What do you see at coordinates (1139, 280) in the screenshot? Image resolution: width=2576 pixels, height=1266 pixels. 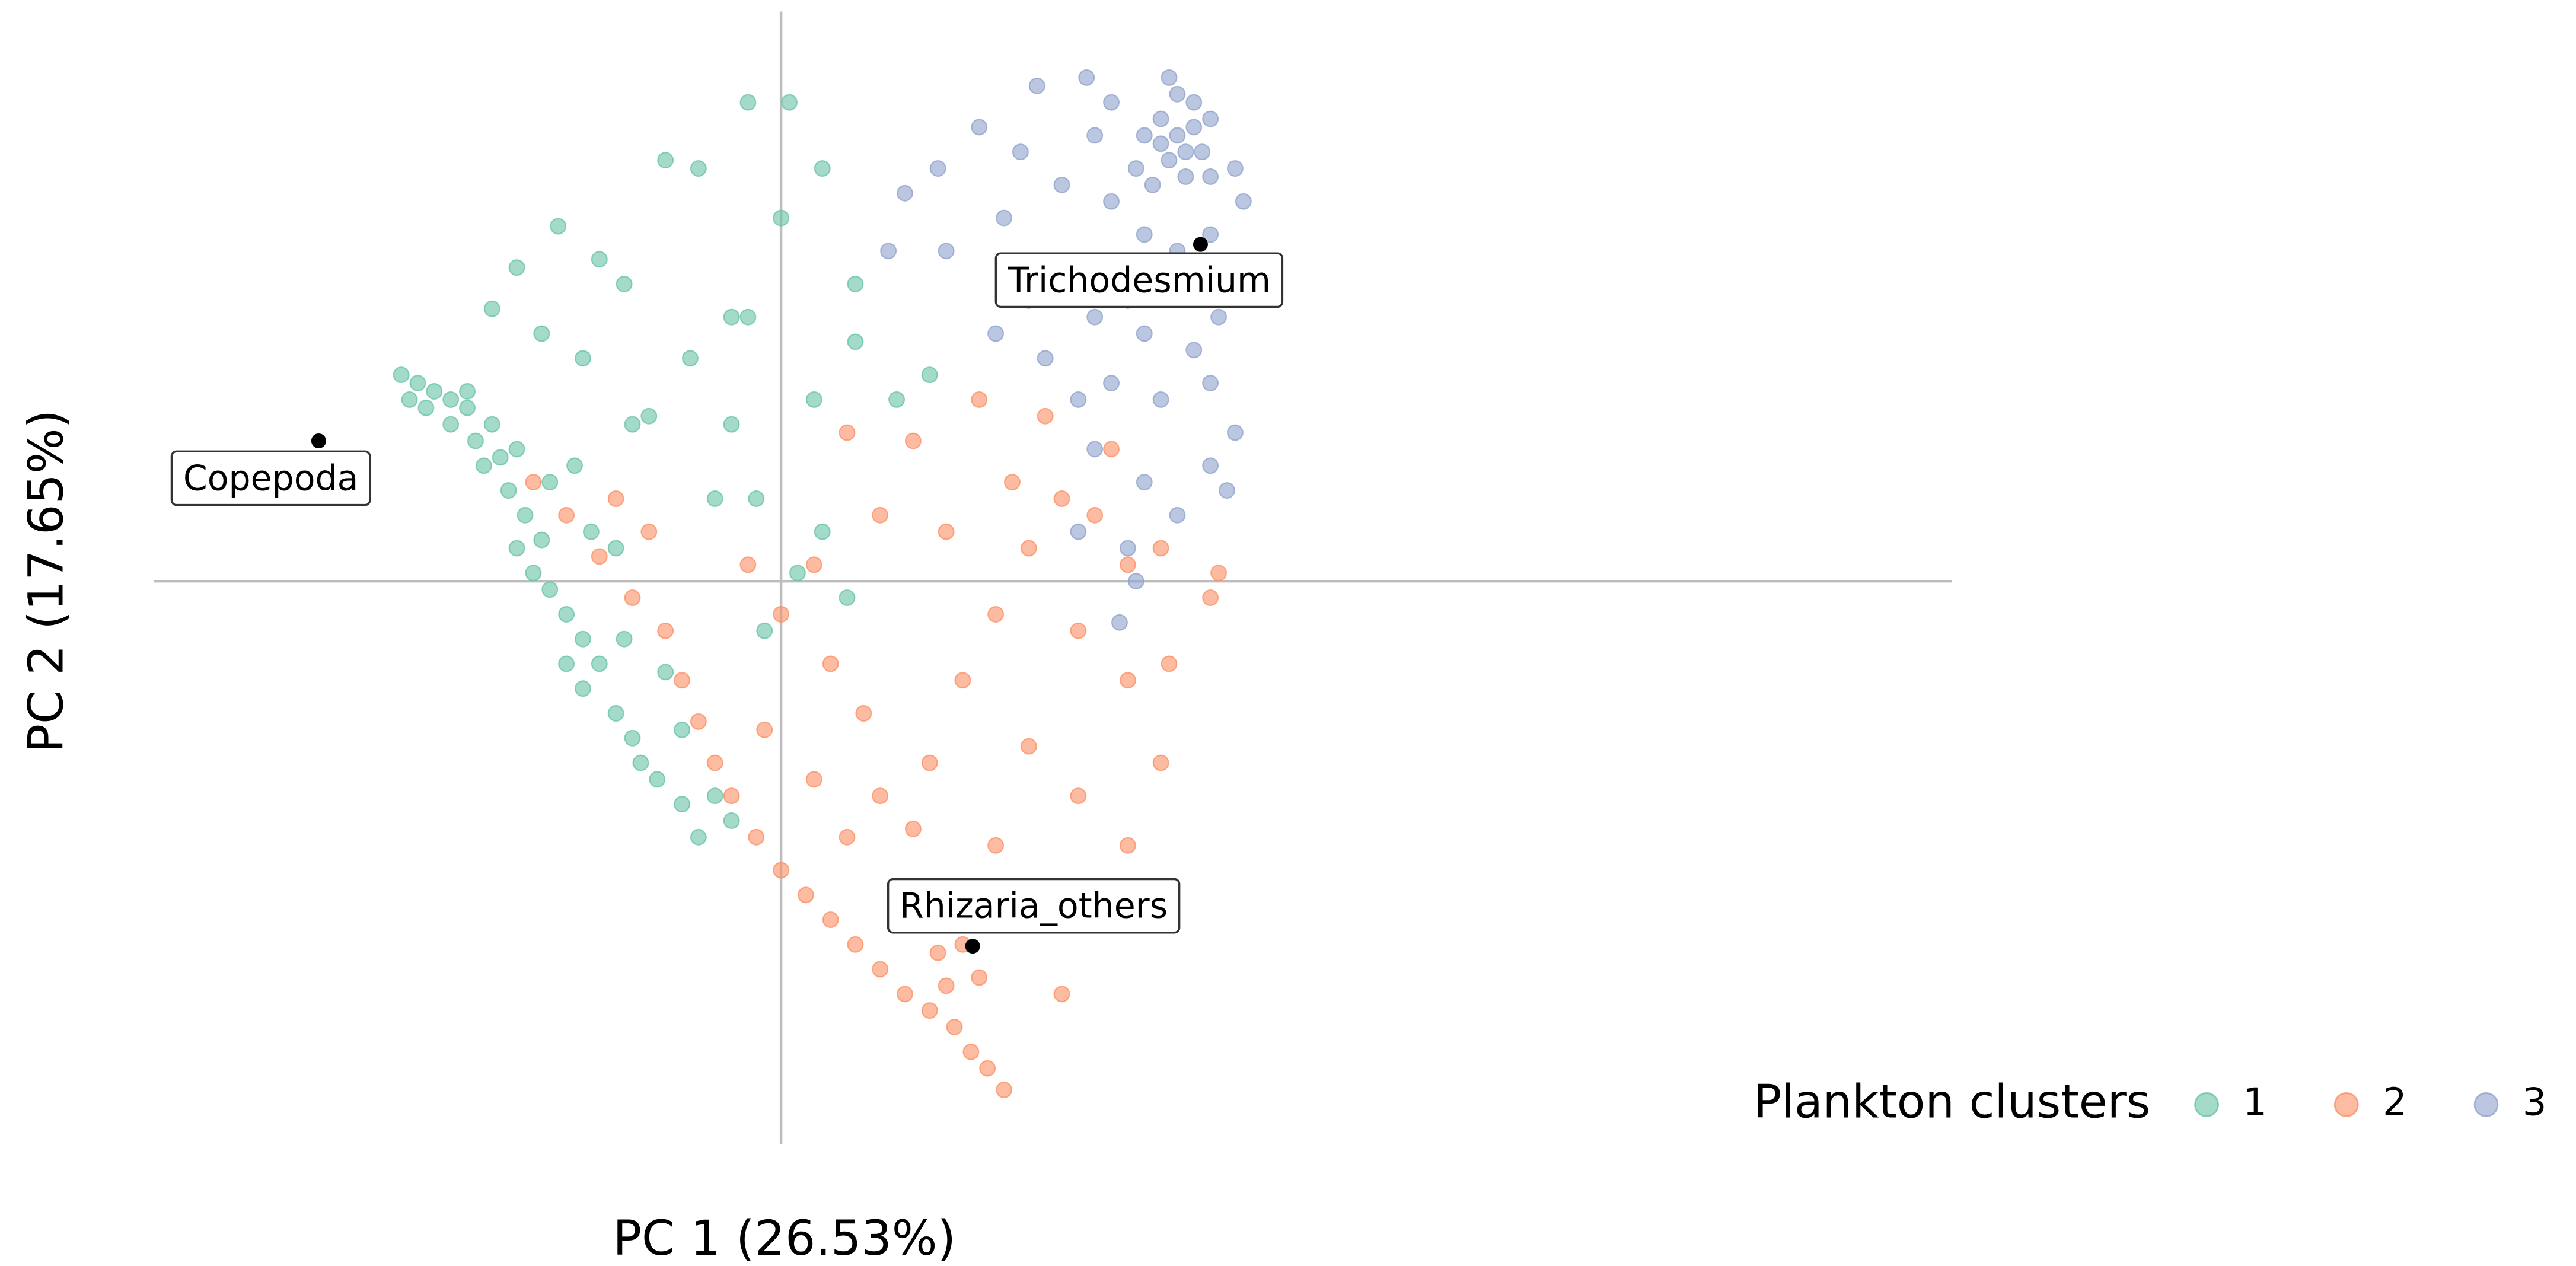 I see `annotation: Trichodesmium` at bounding box center [1139, 280].